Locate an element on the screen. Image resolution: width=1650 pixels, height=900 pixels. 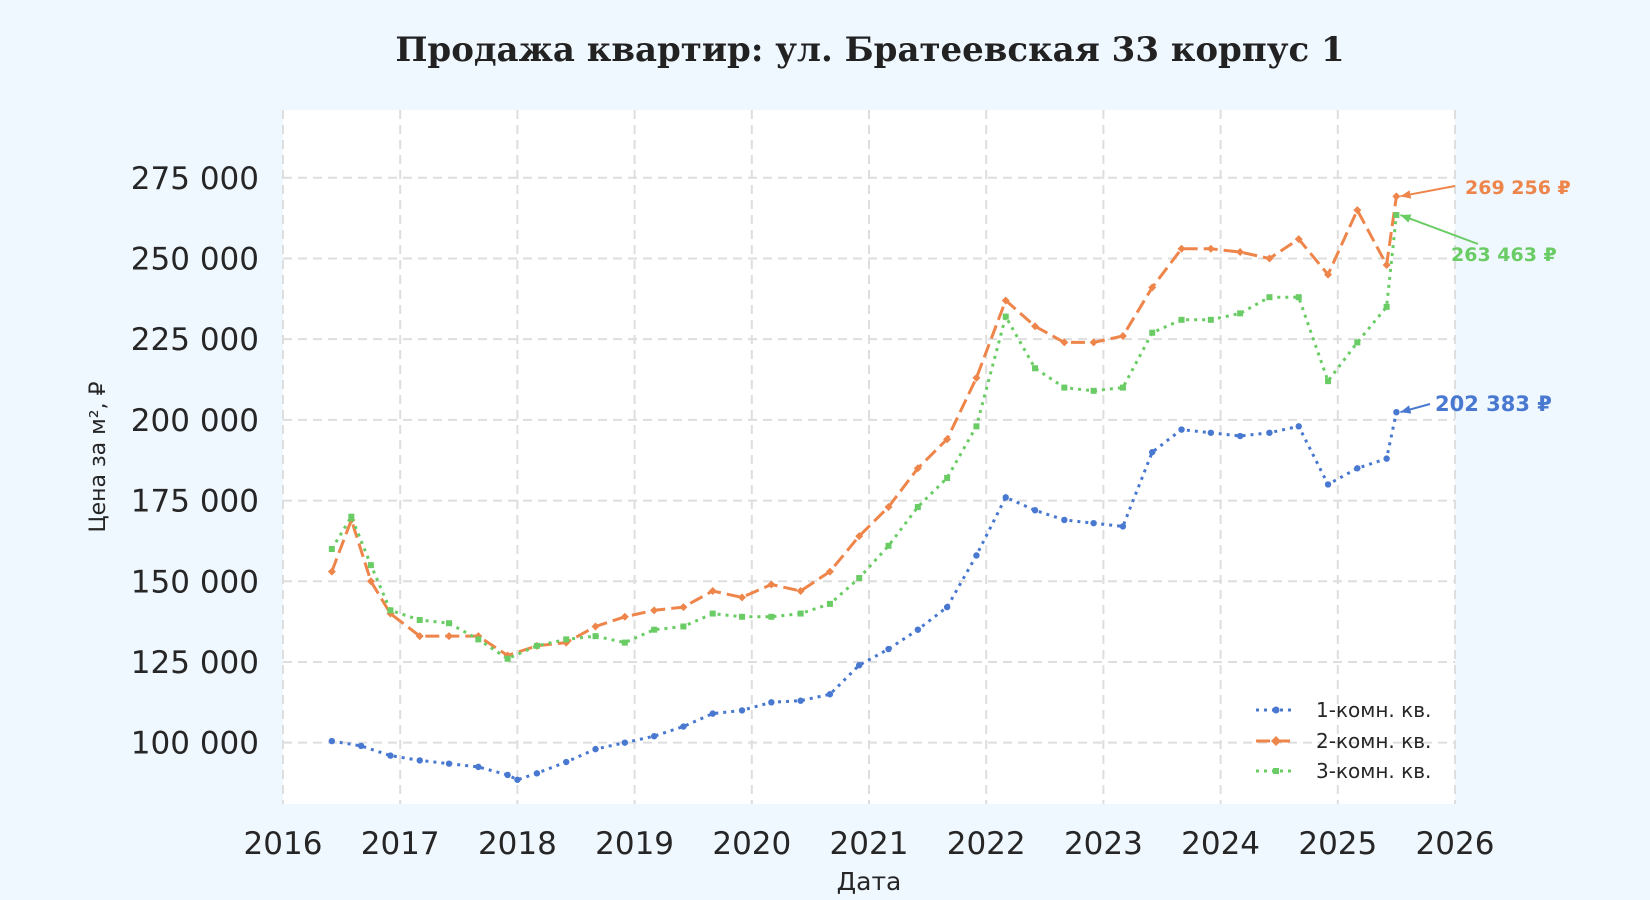
y-tick-label: 125 000 is located at coordinates (195, 663).